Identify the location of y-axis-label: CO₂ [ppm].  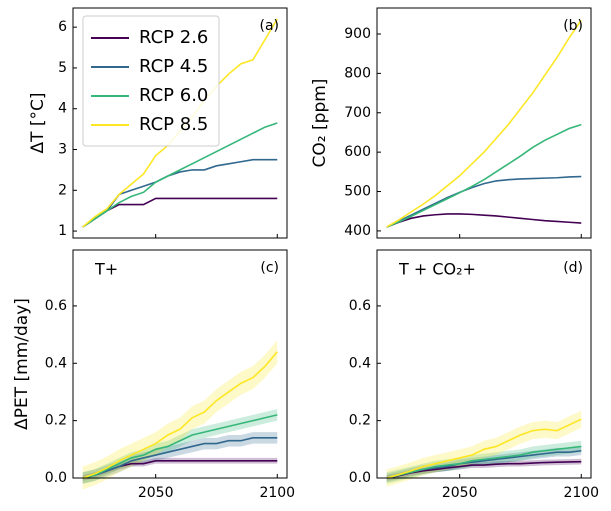
(320, 123).